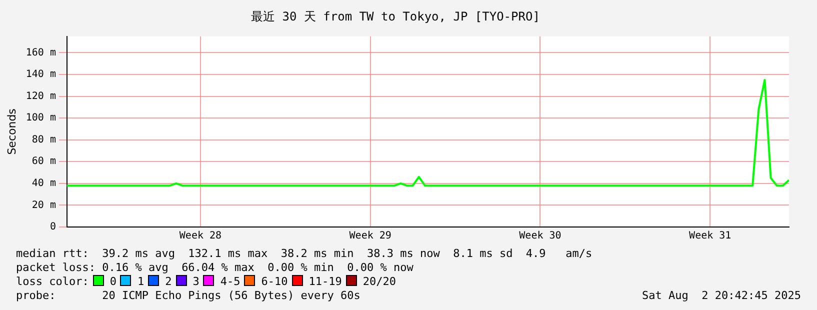  Describe the element at coordinates (395, 16) in the screenshot. I see `chart-title: 最近 30 天 from TW to Tokyo, JP [TYO-PRO]` at that location.